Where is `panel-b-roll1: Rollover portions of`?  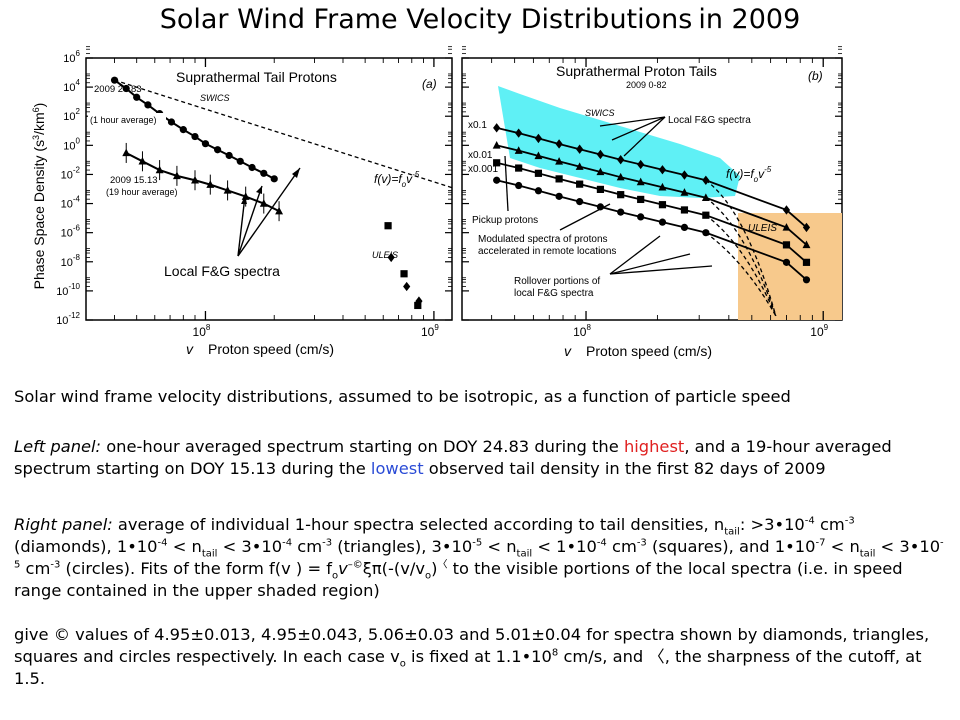
panel-b-roll1: Rollover portions of is located at coordinates (557, 281).